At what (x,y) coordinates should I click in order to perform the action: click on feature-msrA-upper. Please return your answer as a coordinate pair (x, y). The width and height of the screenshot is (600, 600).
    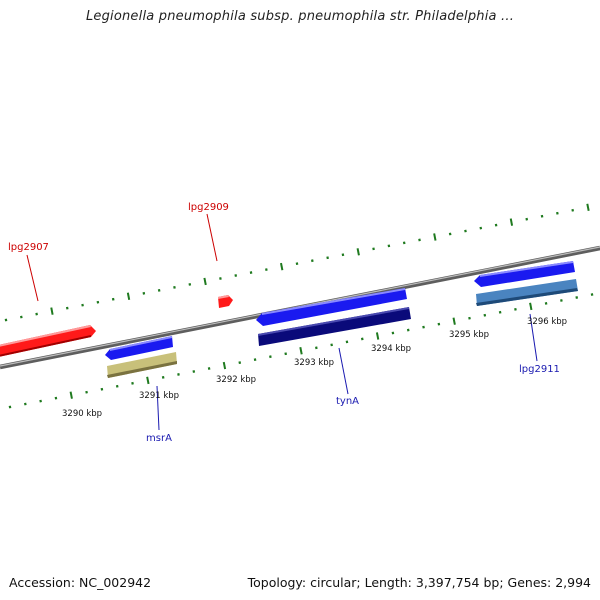
    Looking at the image, I should click on (139, 348).